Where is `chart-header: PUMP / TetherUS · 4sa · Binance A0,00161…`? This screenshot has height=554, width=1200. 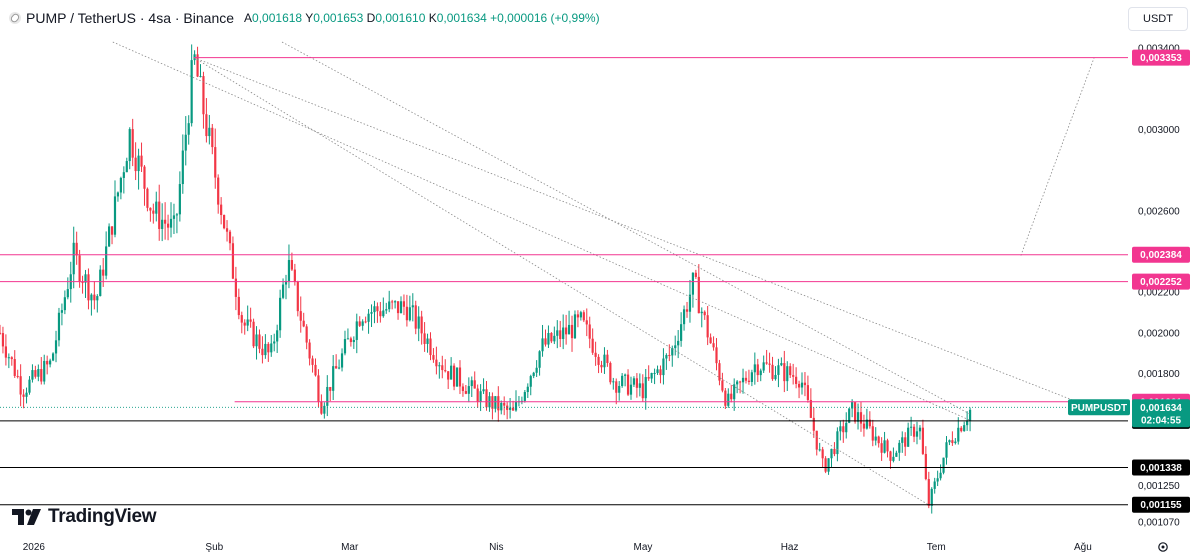 chart-header: PUMP / TetherUS · 4sa · Binance A0,00161… is located at coordinates (304, 18).